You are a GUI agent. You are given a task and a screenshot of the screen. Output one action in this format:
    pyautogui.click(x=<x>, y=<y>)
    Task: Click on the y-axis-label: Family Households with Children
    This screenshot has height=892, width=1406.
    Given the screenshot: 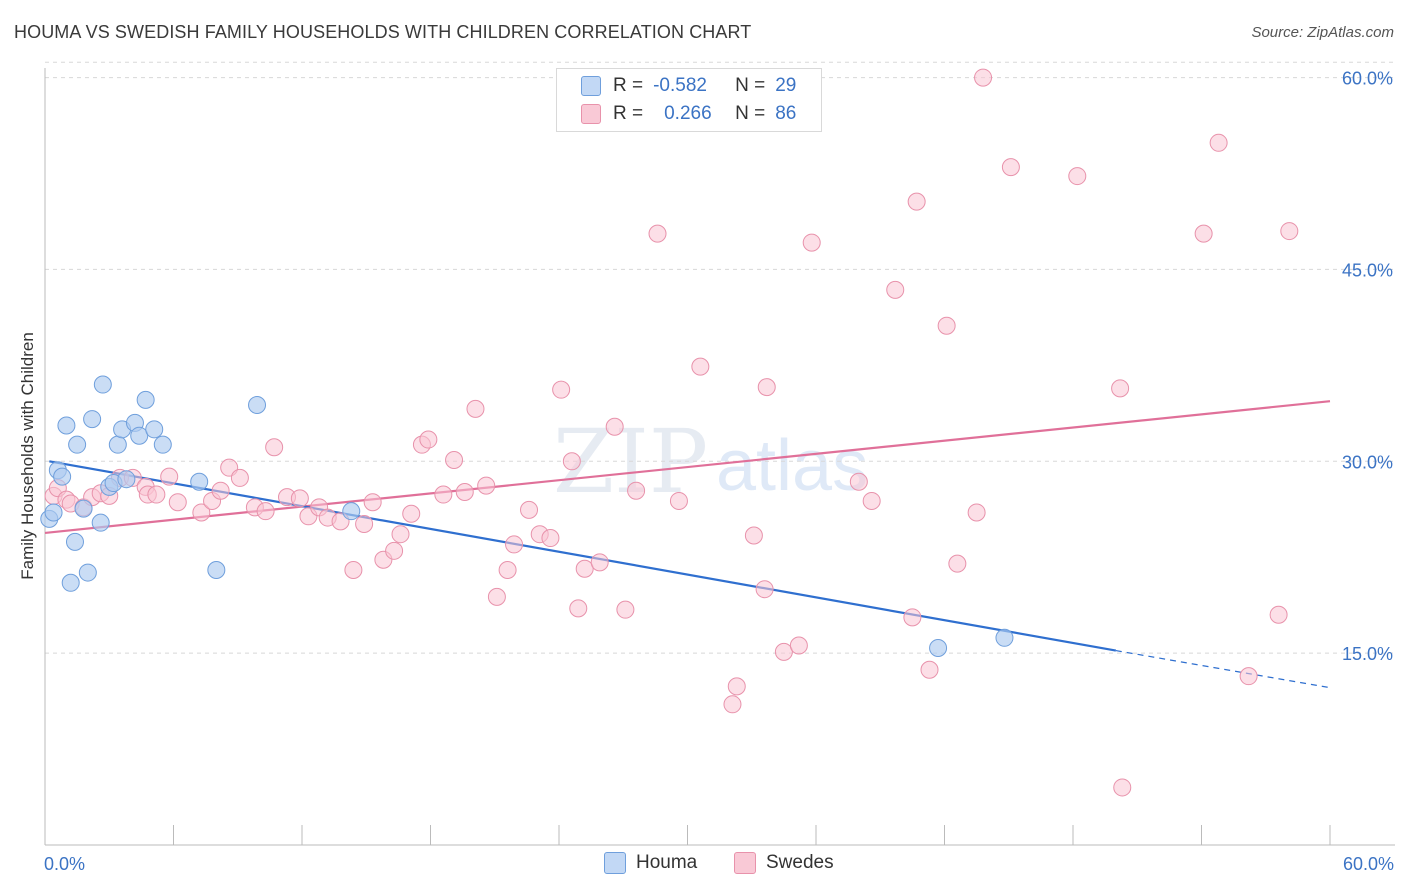 What is the action you would take?
    pyautogui.click(x=27, y=456)
    